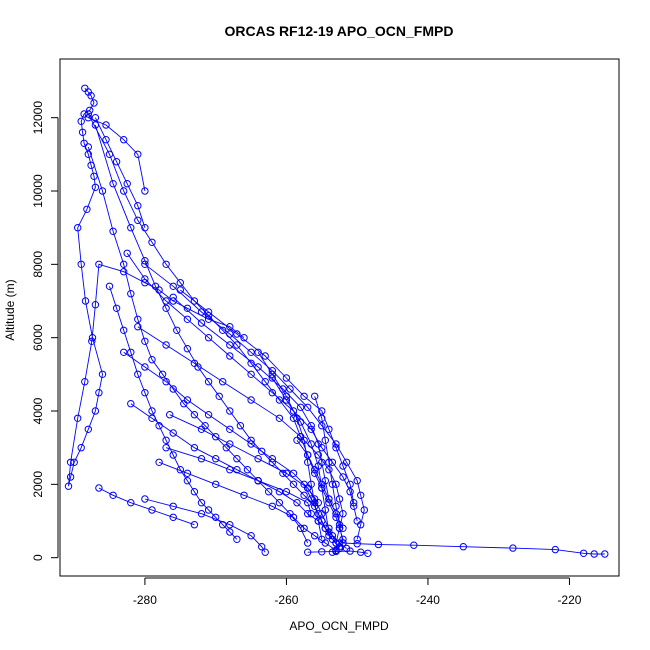  Describe the element at coordinates (45, 331) in the screenshot. I see `y-axis: 0 2000 4000 6000 8000 10000 12000` at that location.